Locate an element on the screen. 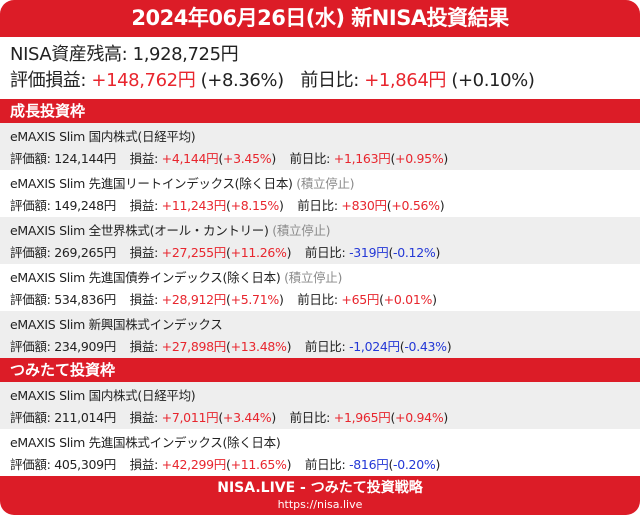 This screenshot has width=640, height=515. profit-pct: +5.71% is located at coordinates (255, 299).